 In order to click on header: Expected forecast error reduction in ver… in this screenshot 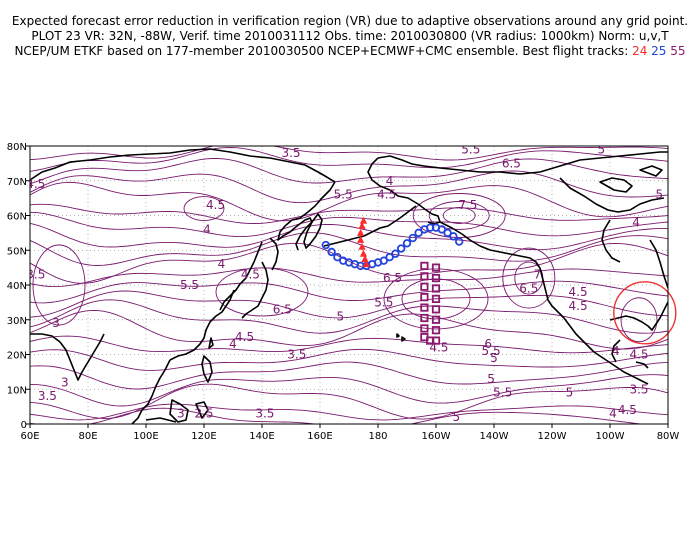, I will do `click(350, 36)`.